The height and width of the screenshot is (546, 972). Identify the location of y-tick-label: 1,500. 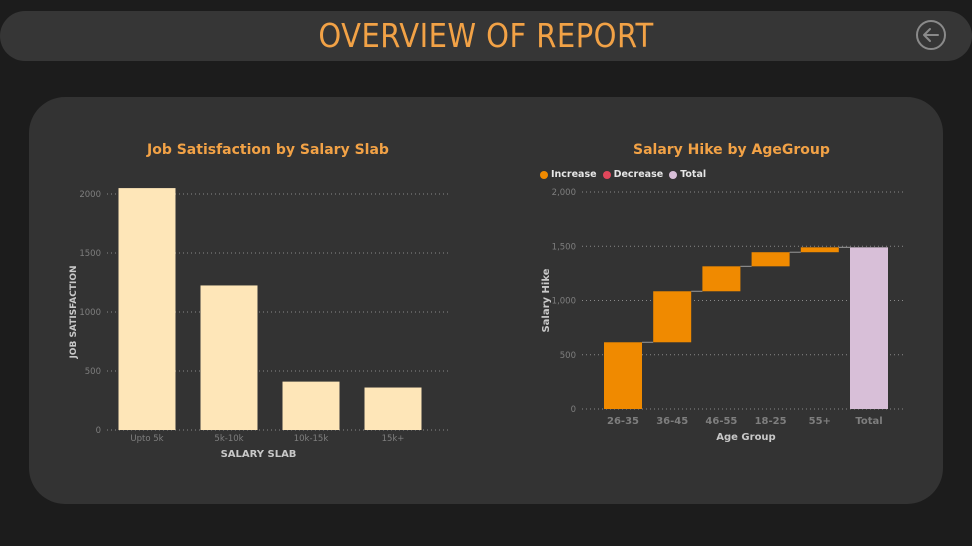
(564, 247).